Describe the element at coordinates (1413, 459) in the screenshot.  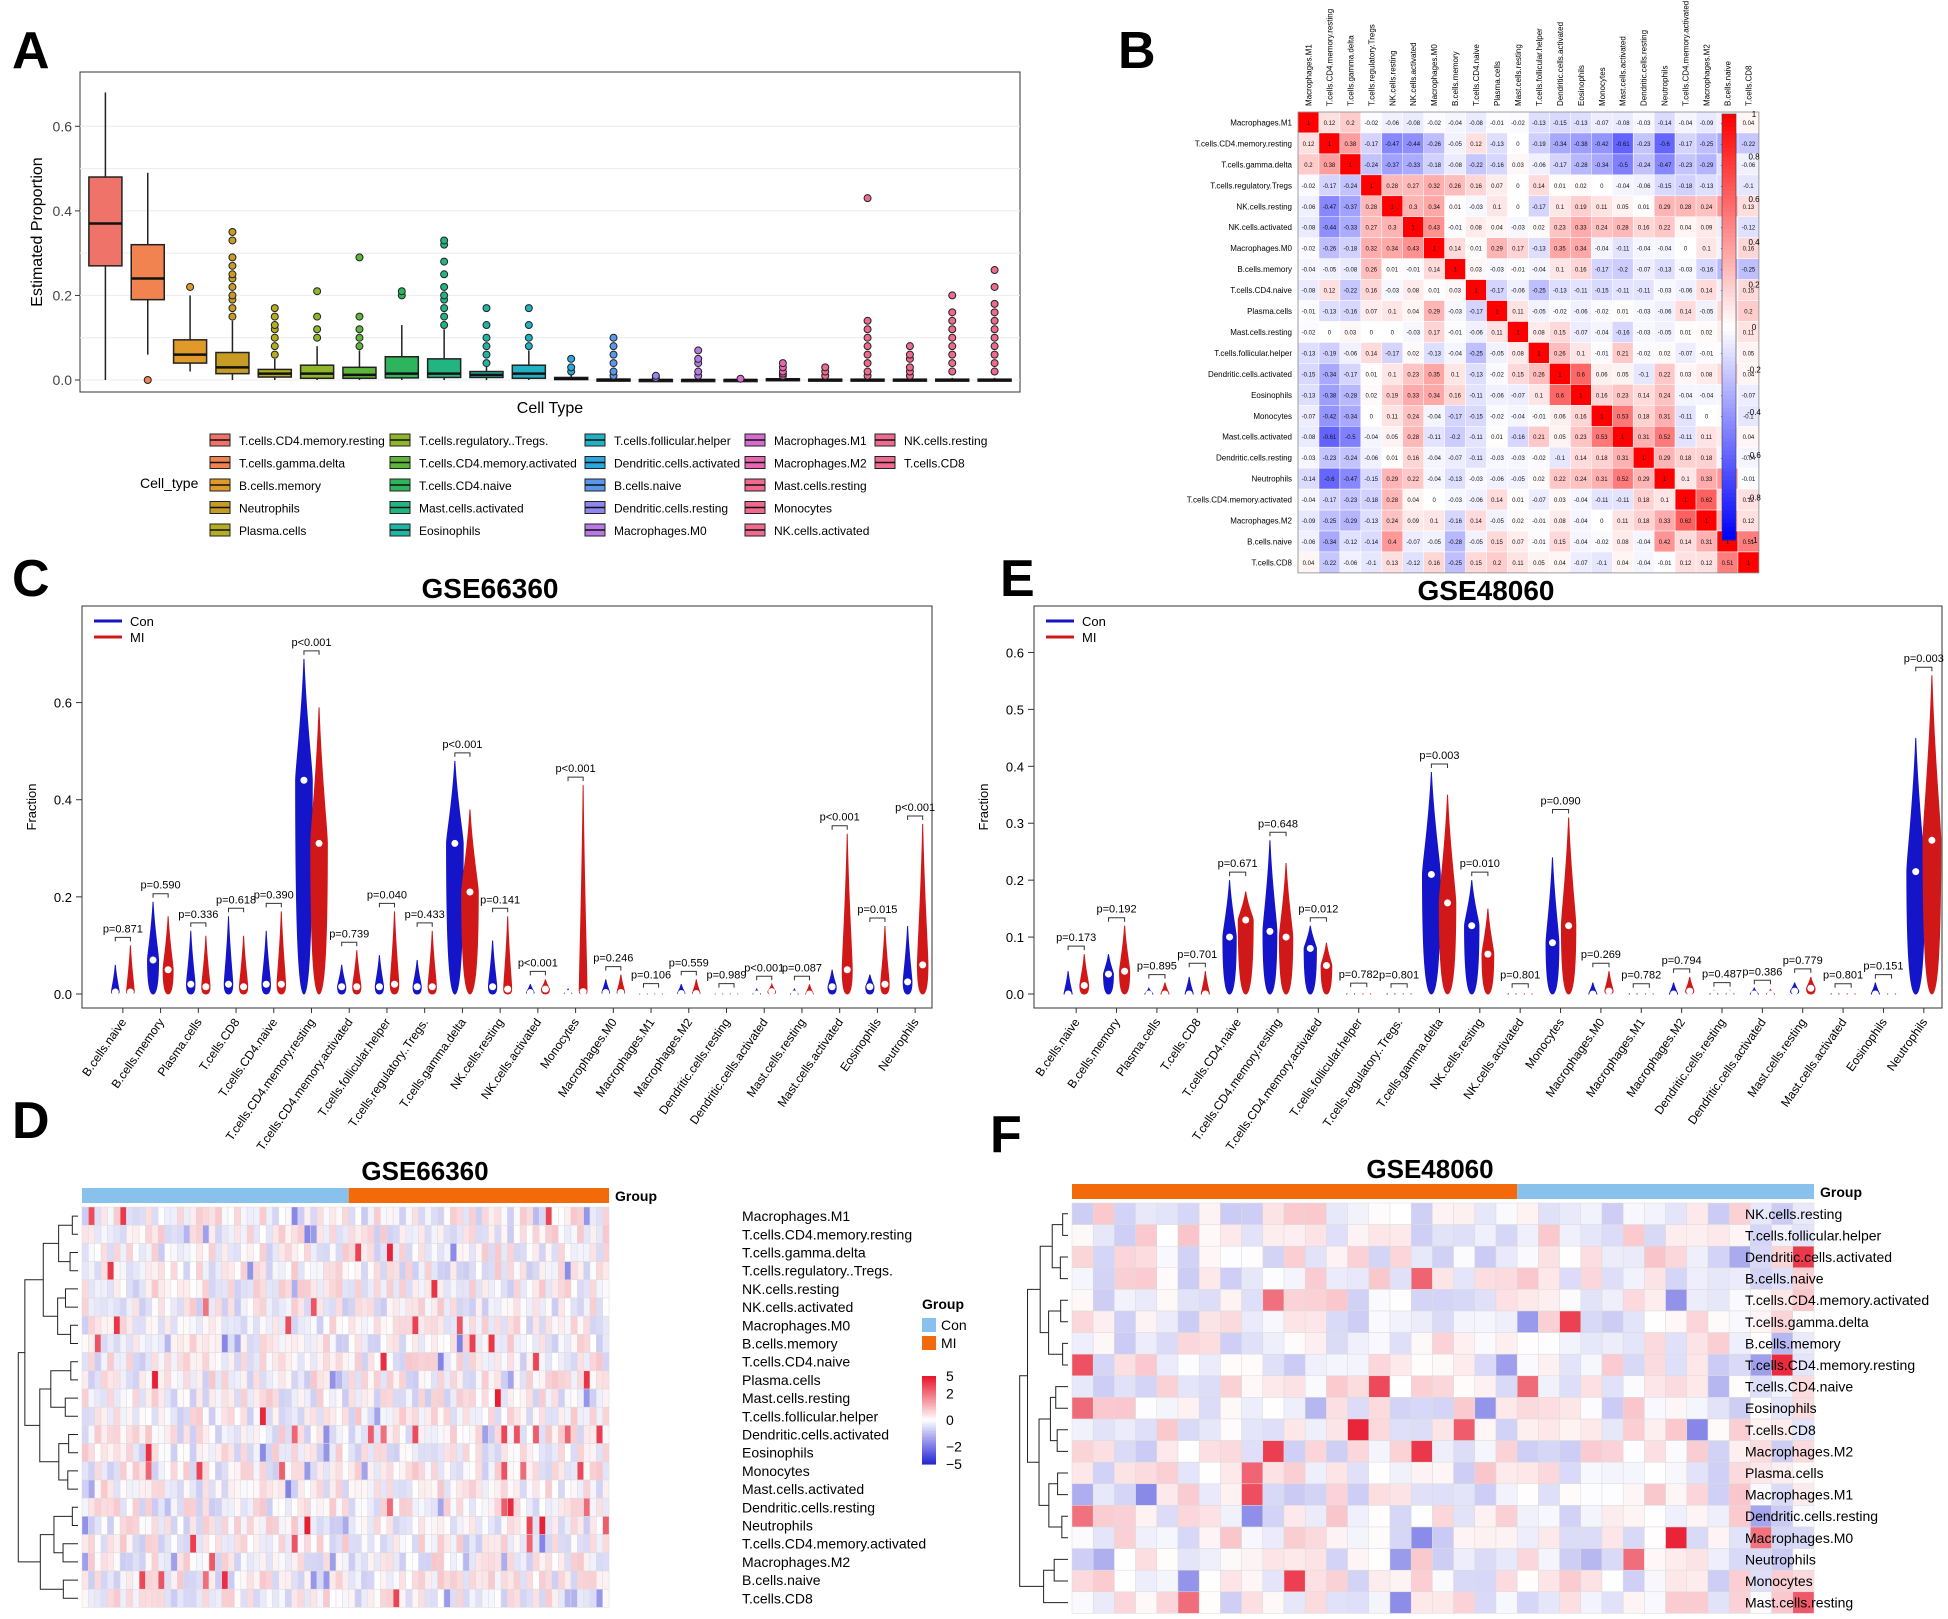
I see `corr-value: 0.16` at that location.